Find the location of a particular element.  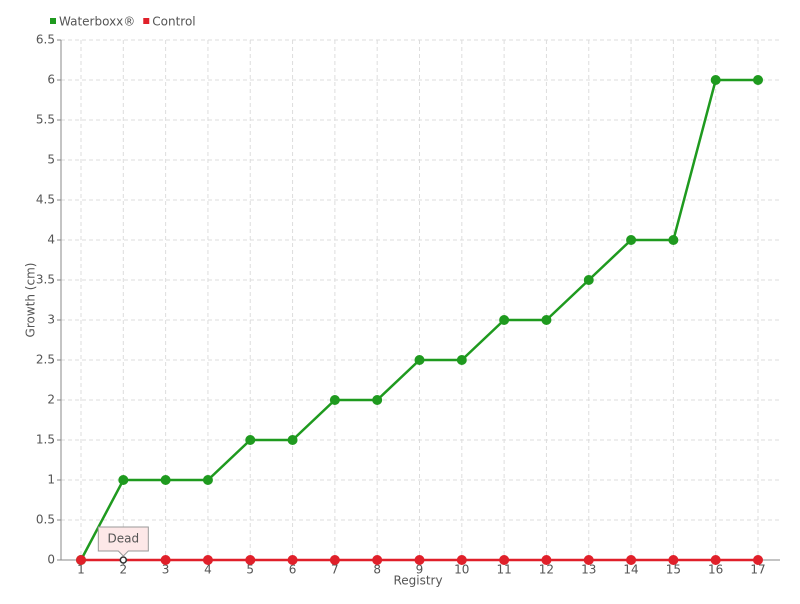

x-tick-label: 12 is located at coordinates (546, 570).